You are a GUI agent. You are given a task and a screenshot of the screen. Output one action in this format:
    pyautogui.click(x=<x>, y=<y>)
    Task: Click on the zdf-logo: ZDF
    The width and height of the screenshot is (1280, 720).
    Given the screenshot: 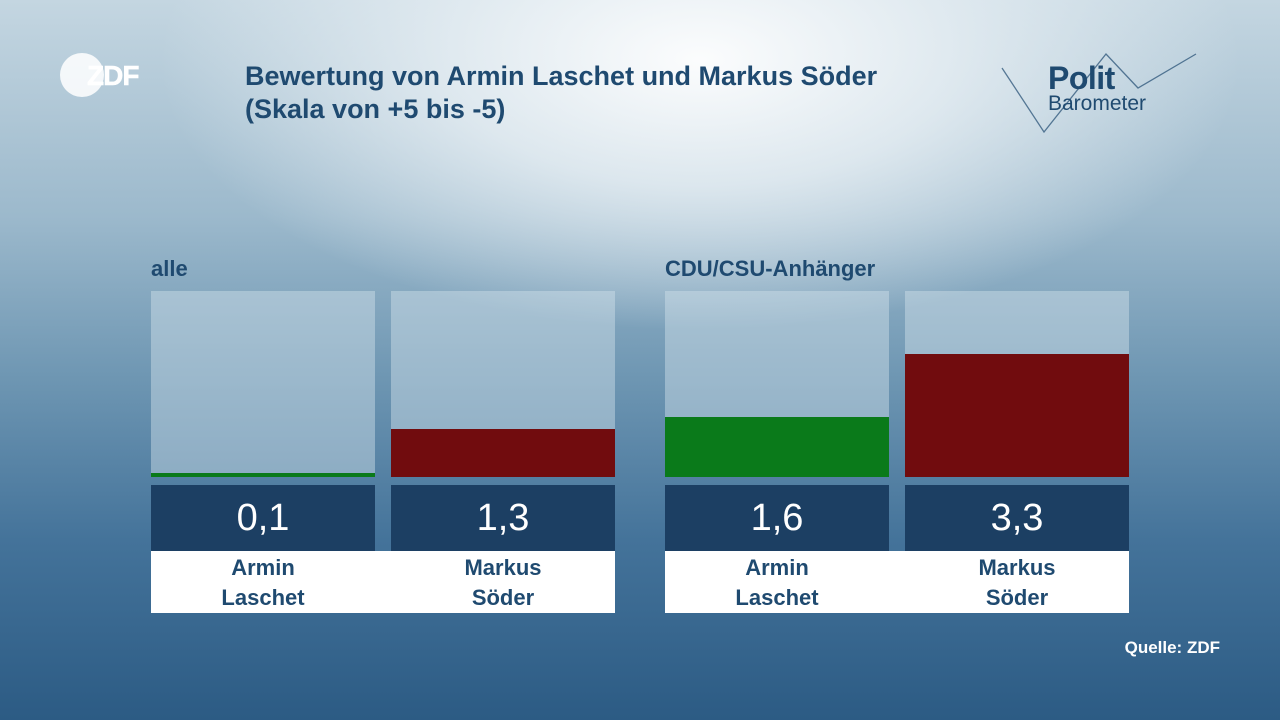 What is the action you would take?
    pyautogui.click(x=105, y=75)
    